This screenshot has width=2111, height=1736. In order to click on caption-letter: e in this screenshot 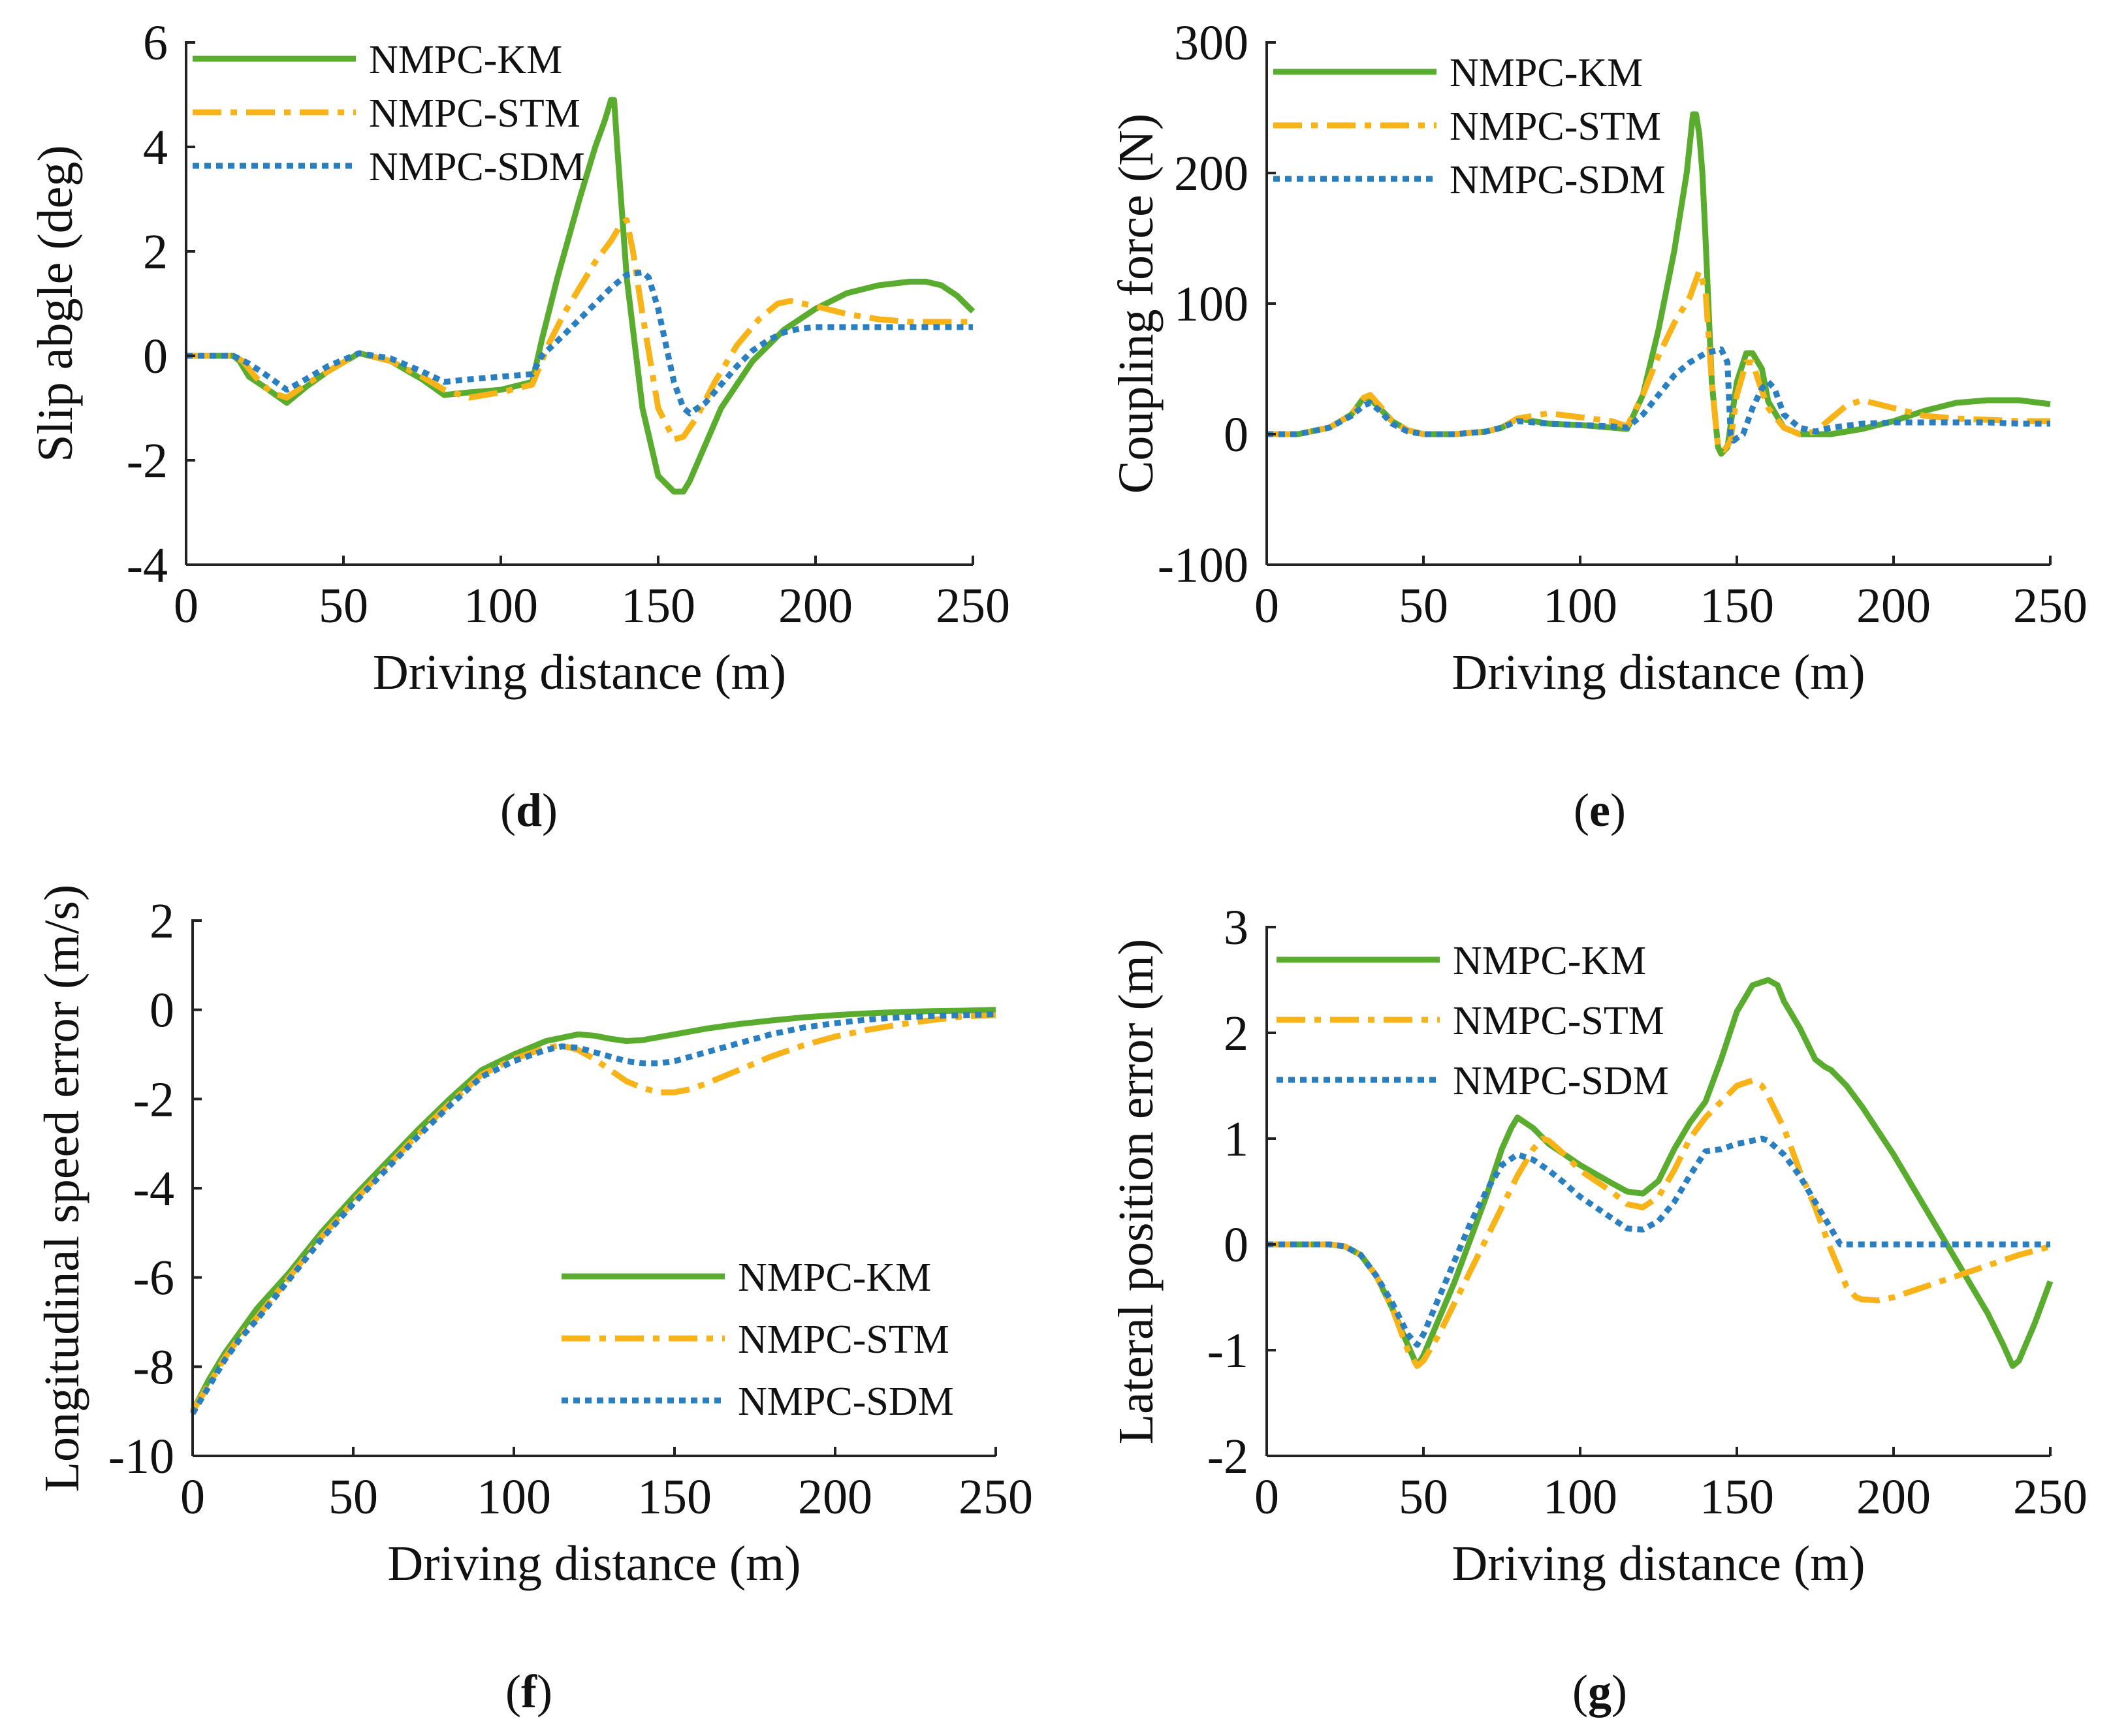, I will do `click(1600, 810)`.